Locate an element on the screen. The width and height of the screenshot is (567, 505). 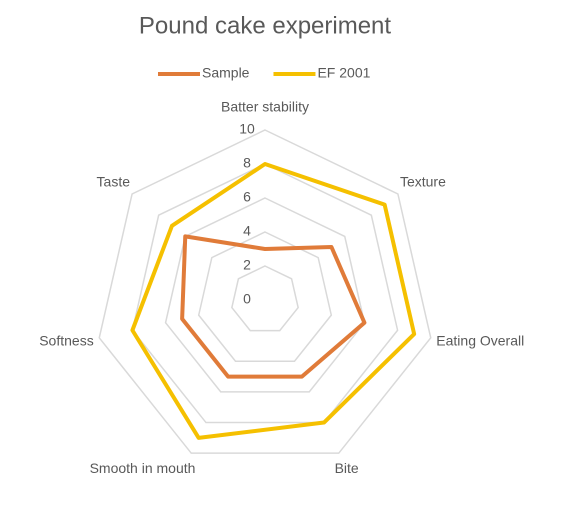
category-label: Taste is located at coordinates (114, 181).